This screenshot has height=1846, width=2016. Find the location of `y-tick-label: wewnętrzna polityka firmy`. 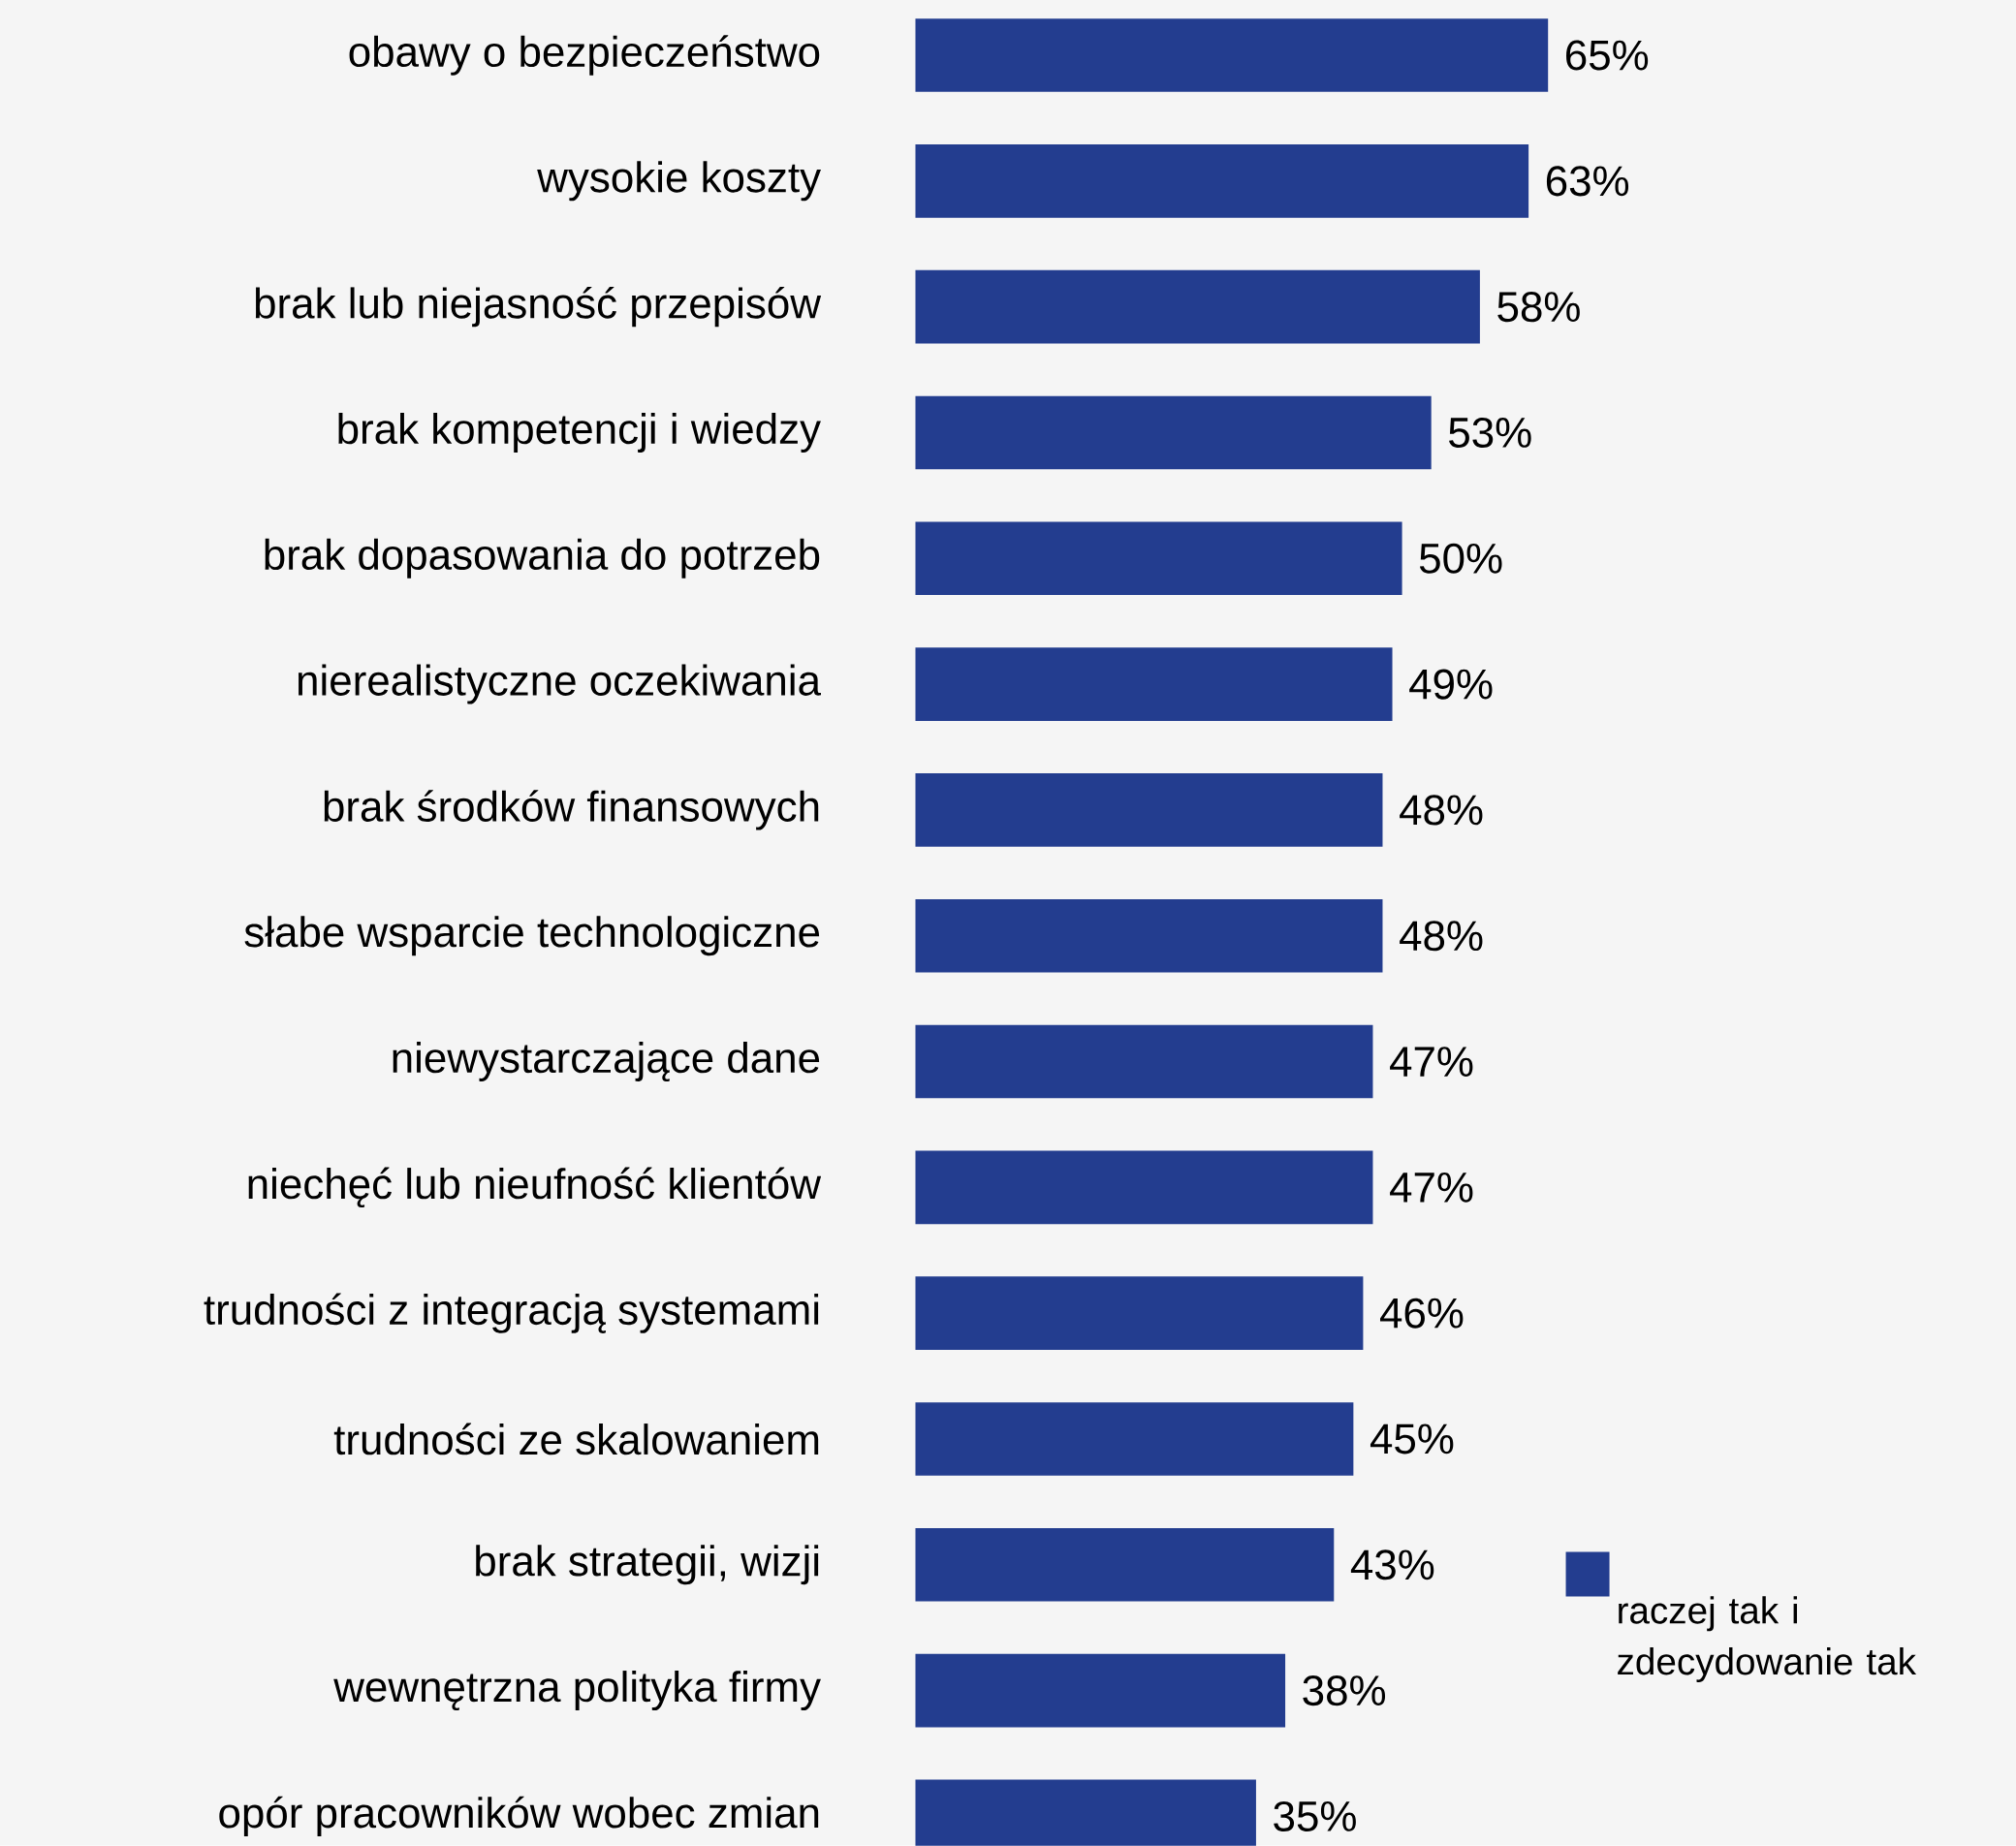

y-tick-label: wewnętrzna polityka firmy is located at coordinates (577, 1691).